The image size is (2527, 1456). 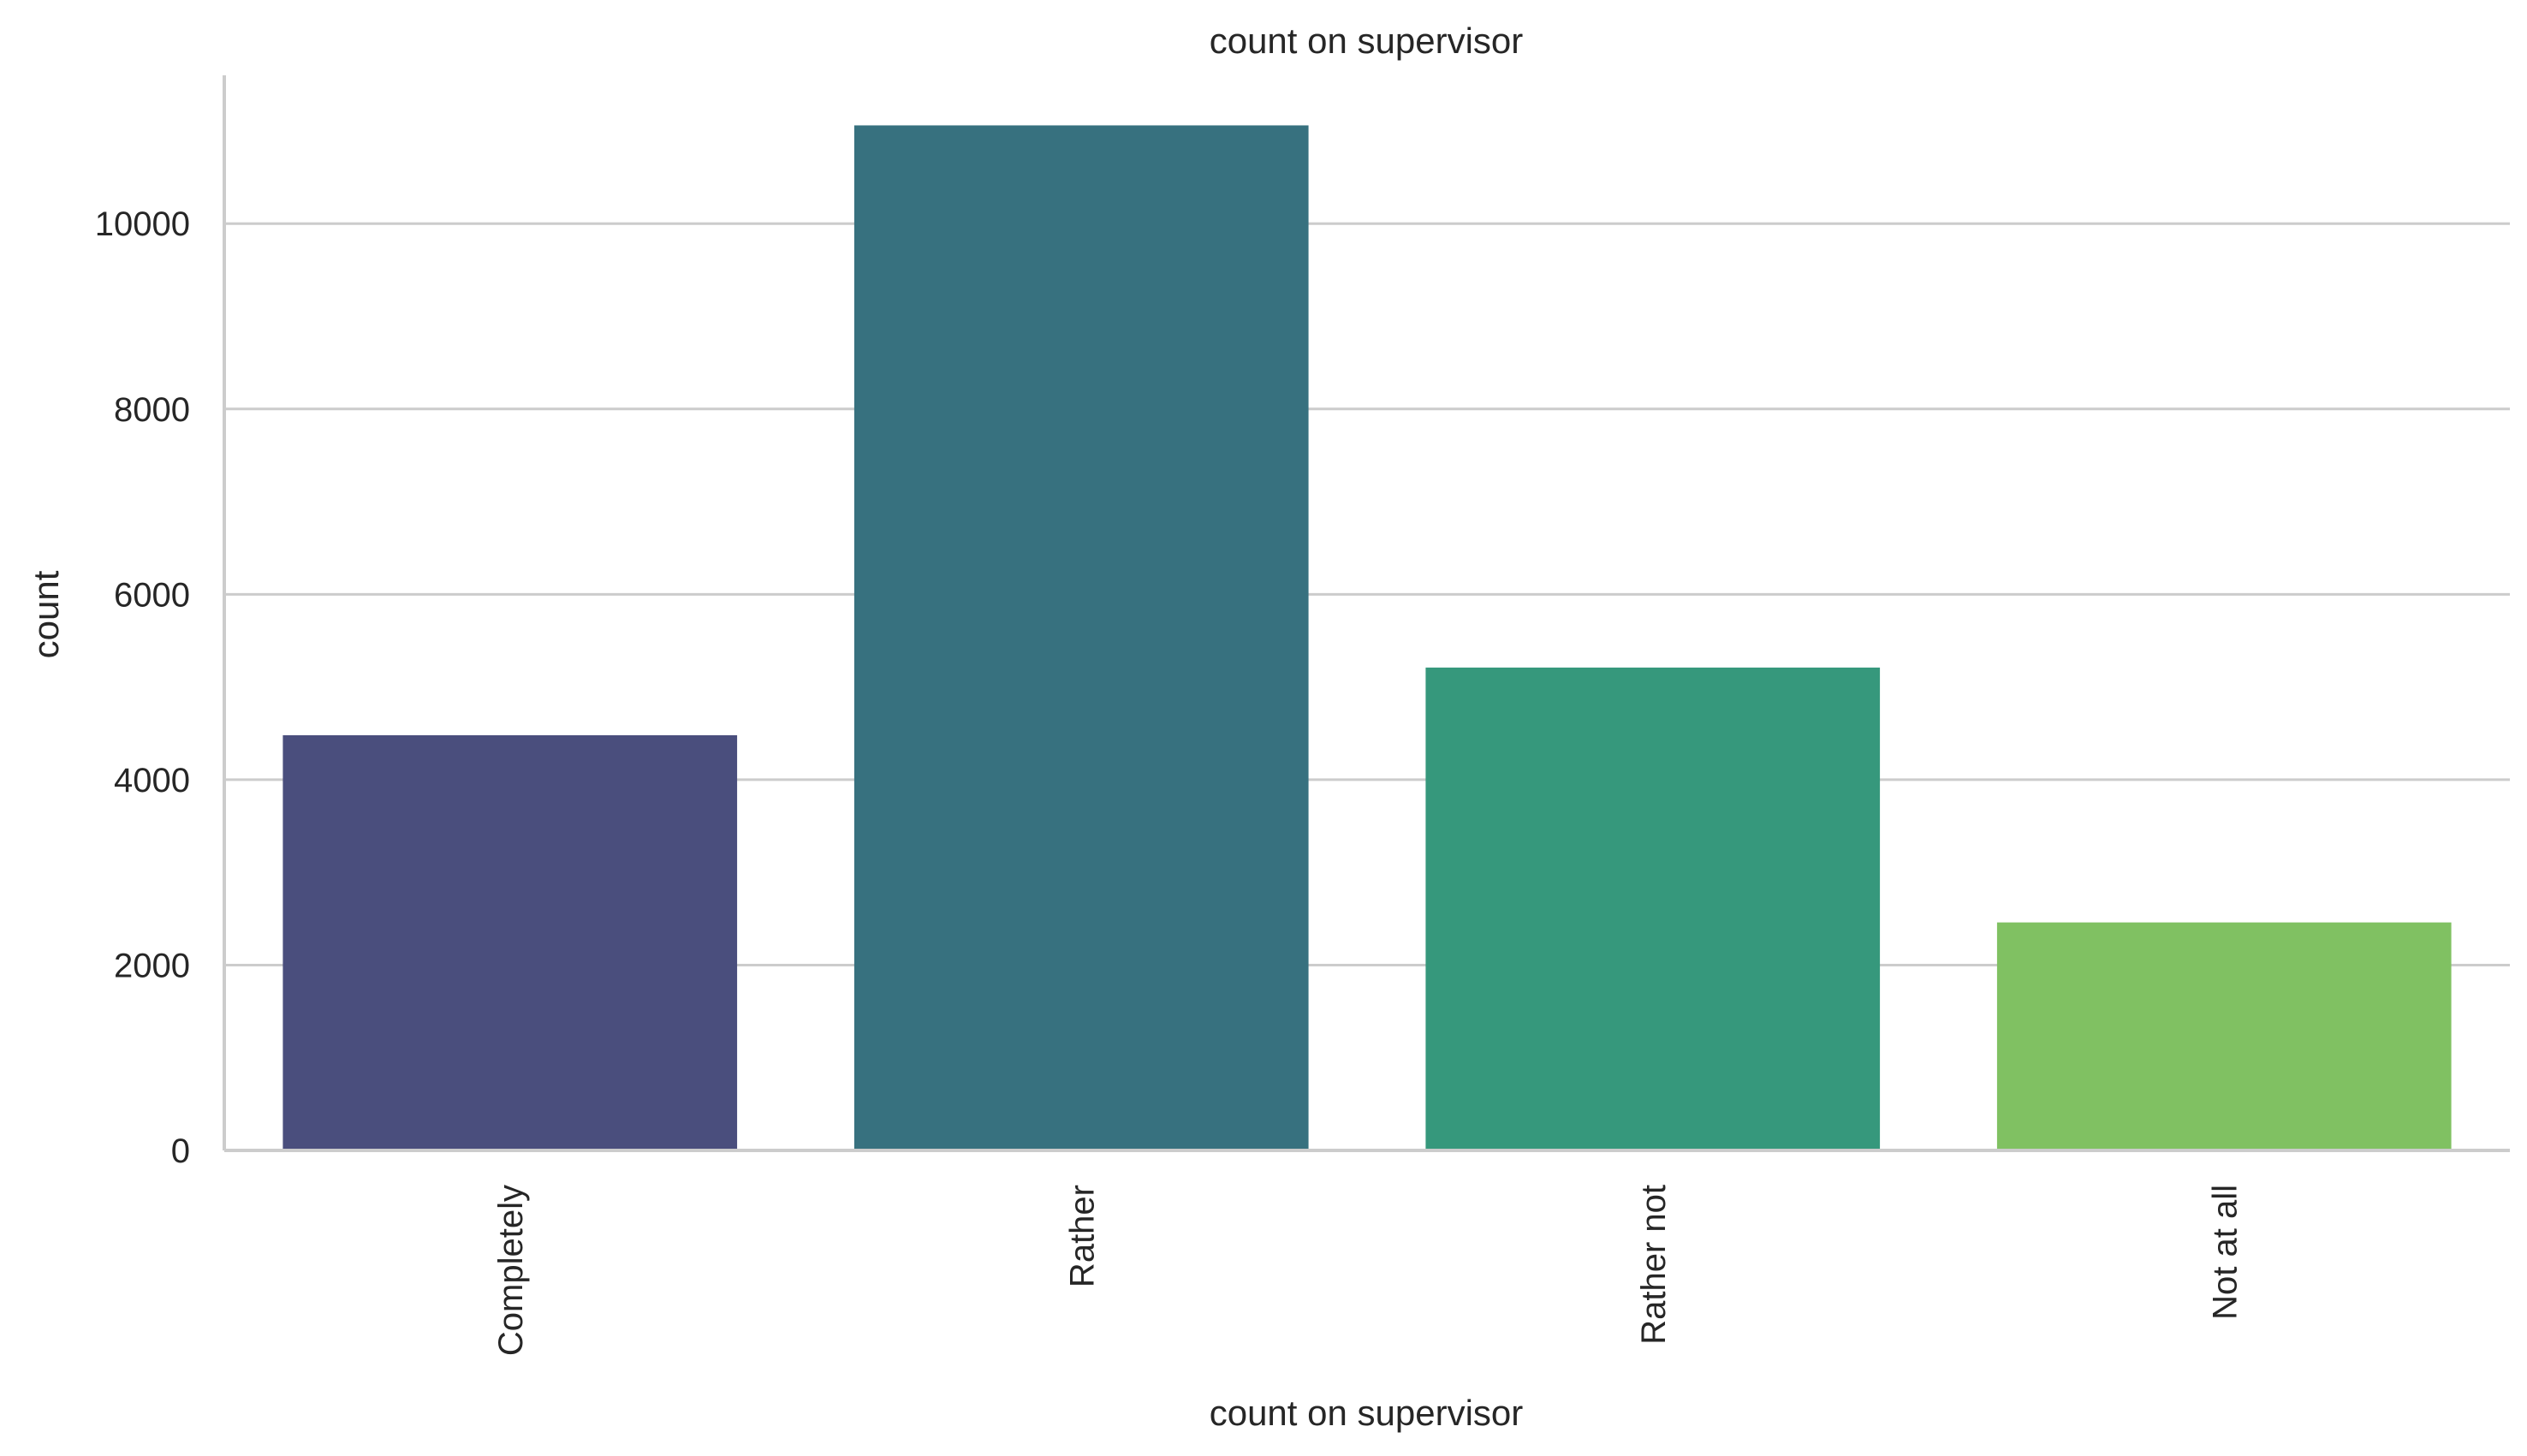 What do you see at coordinates (152, 965) in the screenshot?
I see `y-tick-label: 2000` at bounding box center [152, 965].